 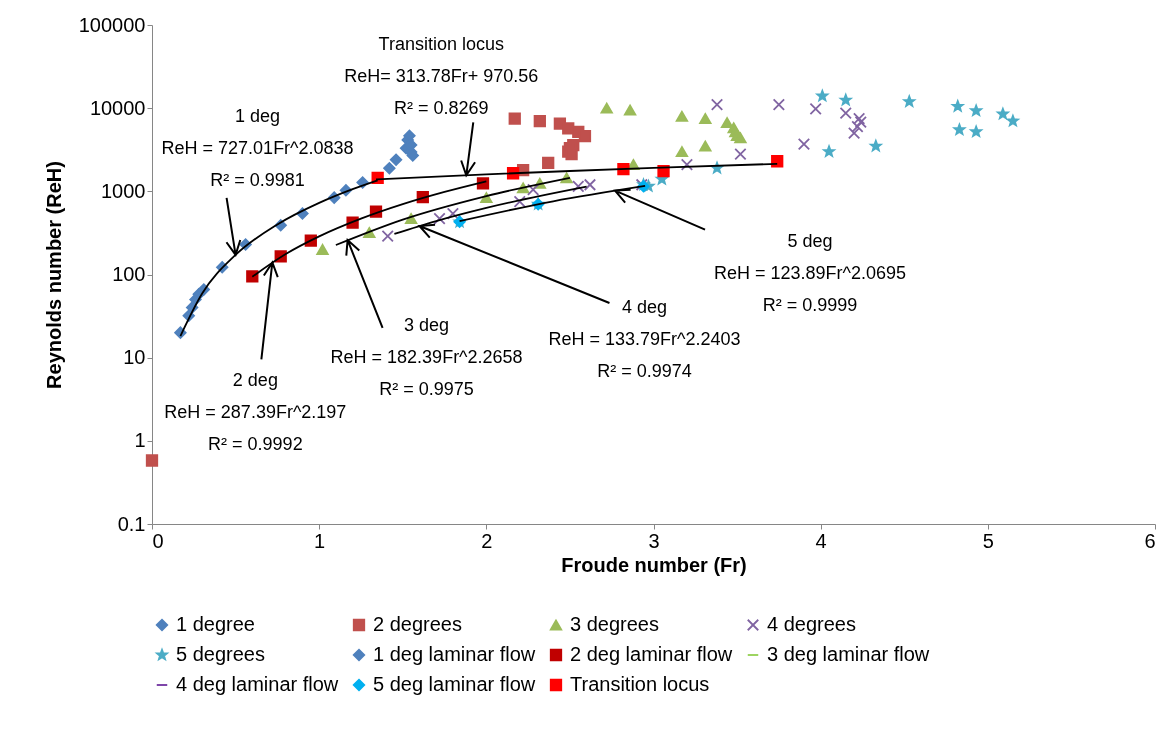 What do you see at coordinates (131, 523) in the screenshot?
I see `y-tick-label: 0.1` at bounding box center [131, 523].